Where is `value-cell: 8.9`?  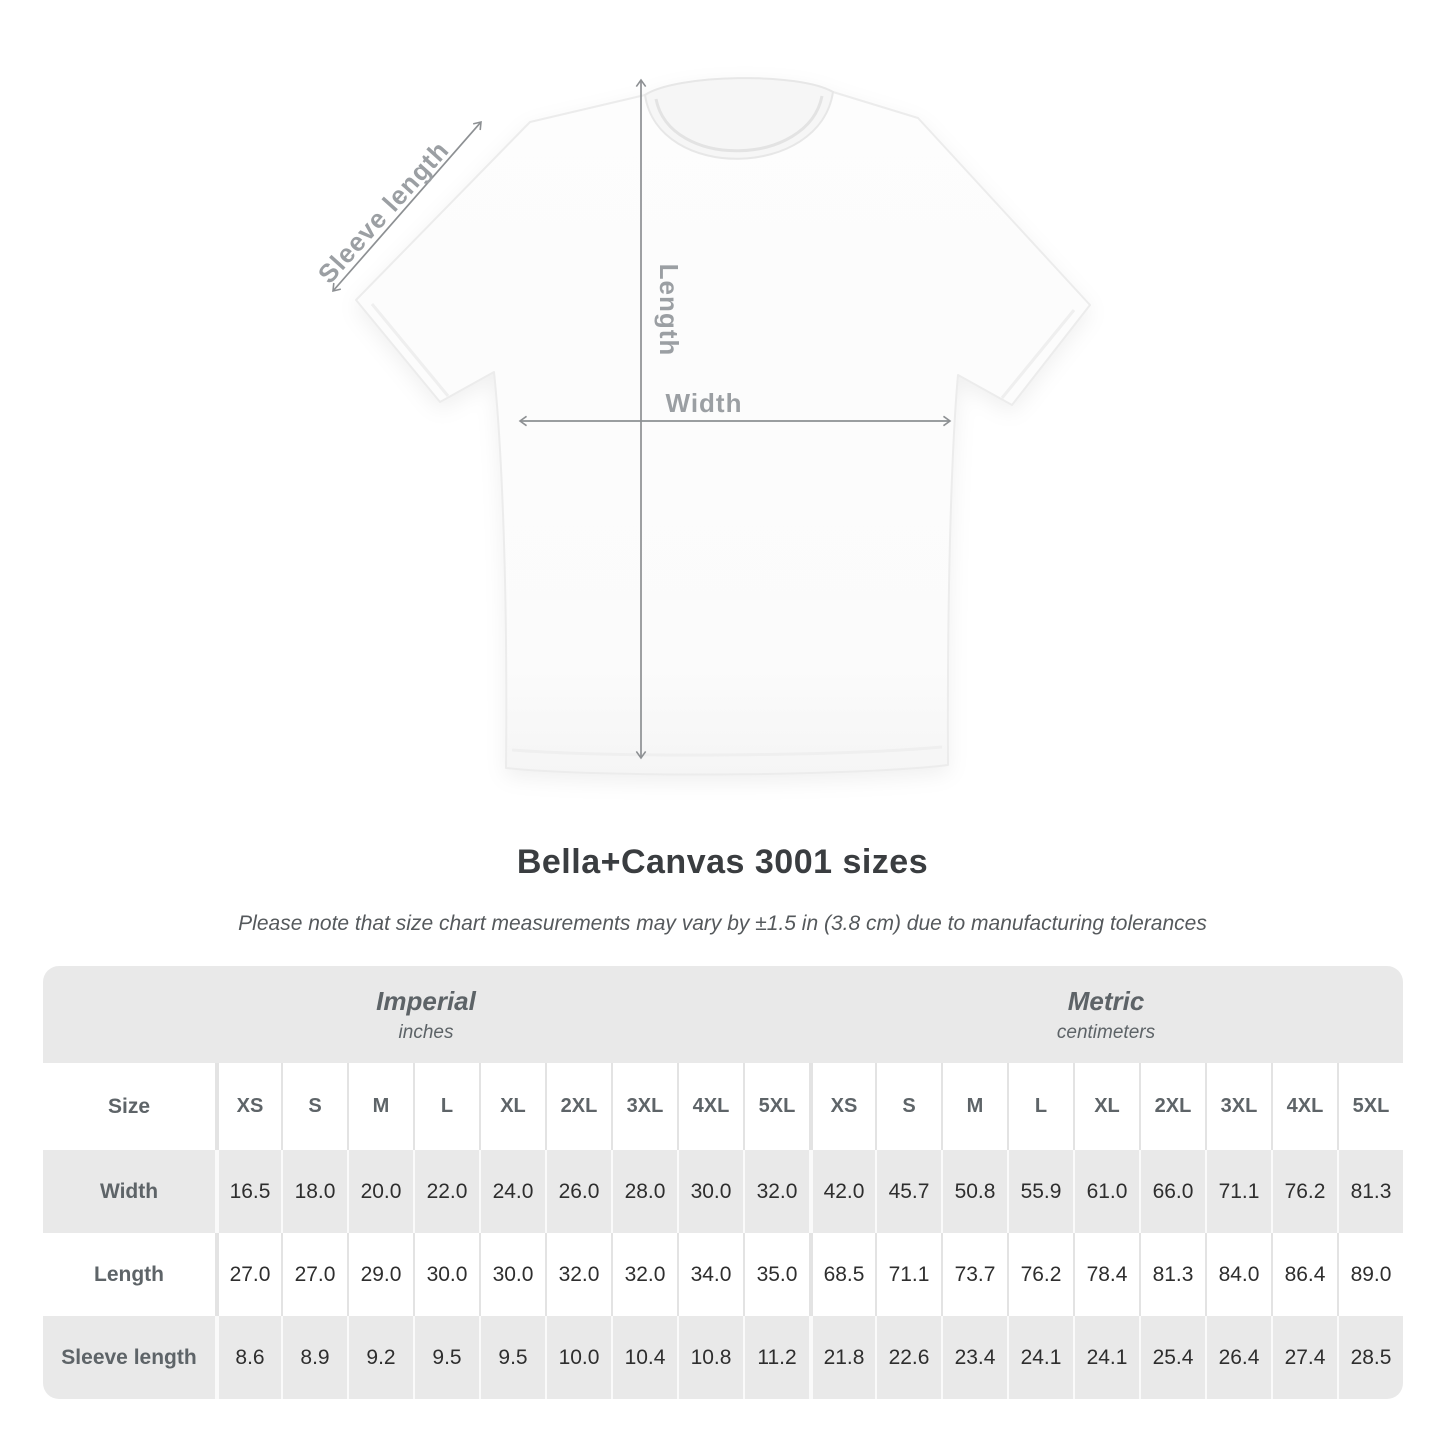 value-cell: 8.9 is located at coordinates (314, 1357).